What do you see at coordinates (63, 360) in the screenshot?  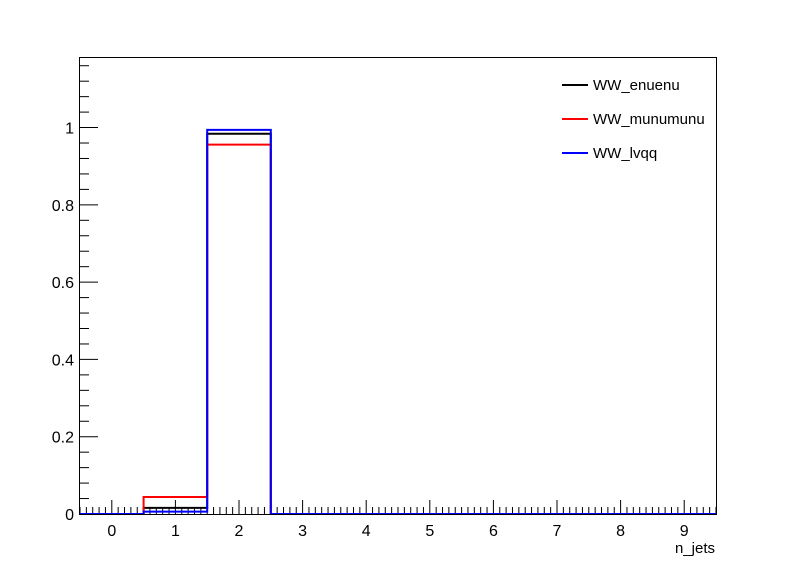 I see `y-tick-label: 0.4` at bounding box center [63, 360].